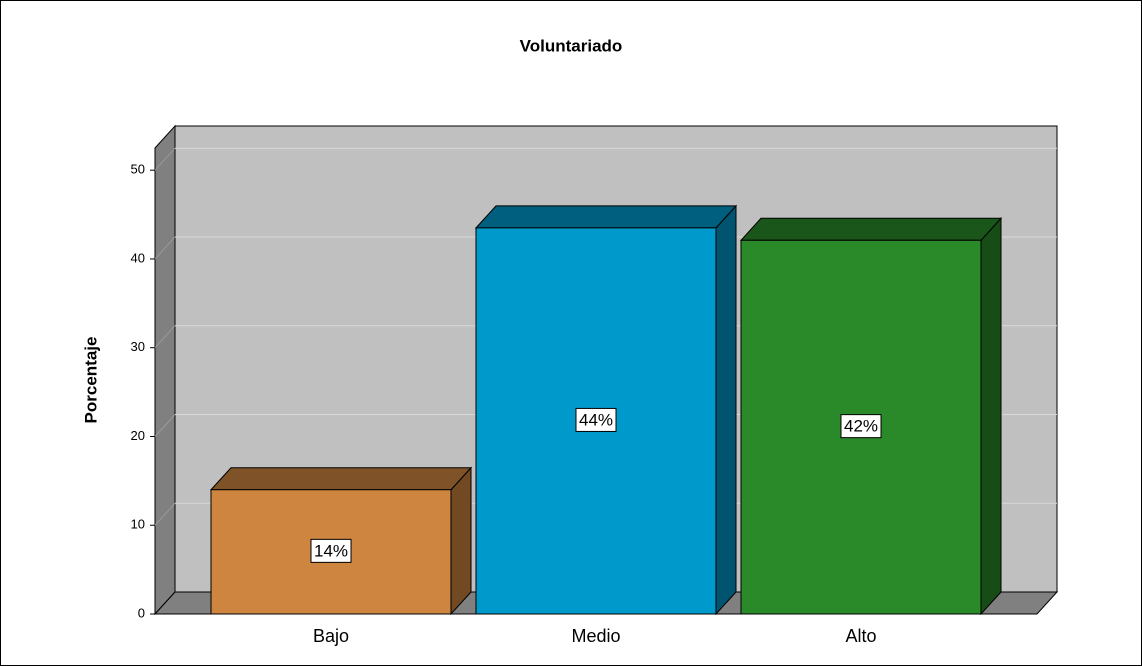 The width and height of the screenshot is (1142, 666). Describe the element at coordinates (138, 524) in the screenshot. I see `y-tick-label: 10` at that location.